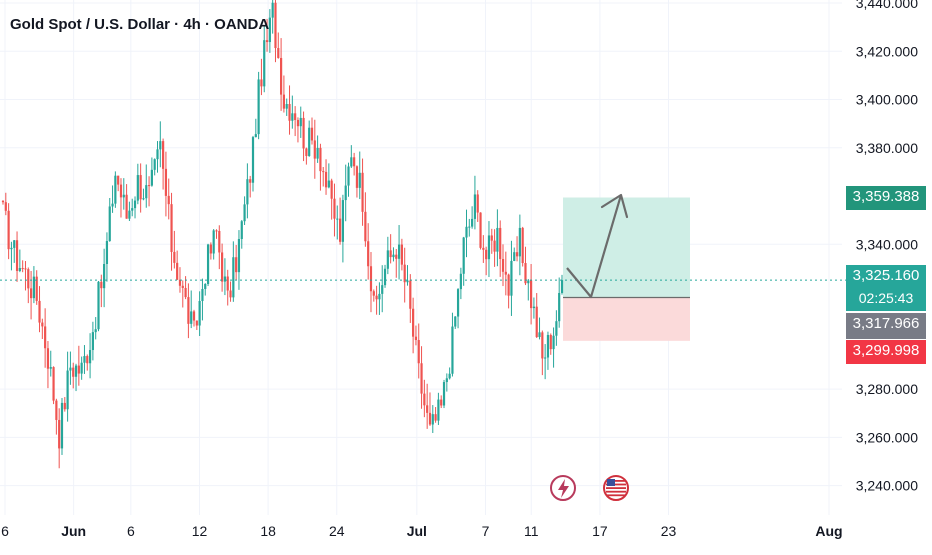  Describe the element at coordinates (563, 488) in the screenshot. I see `lightning-icon` at that location.